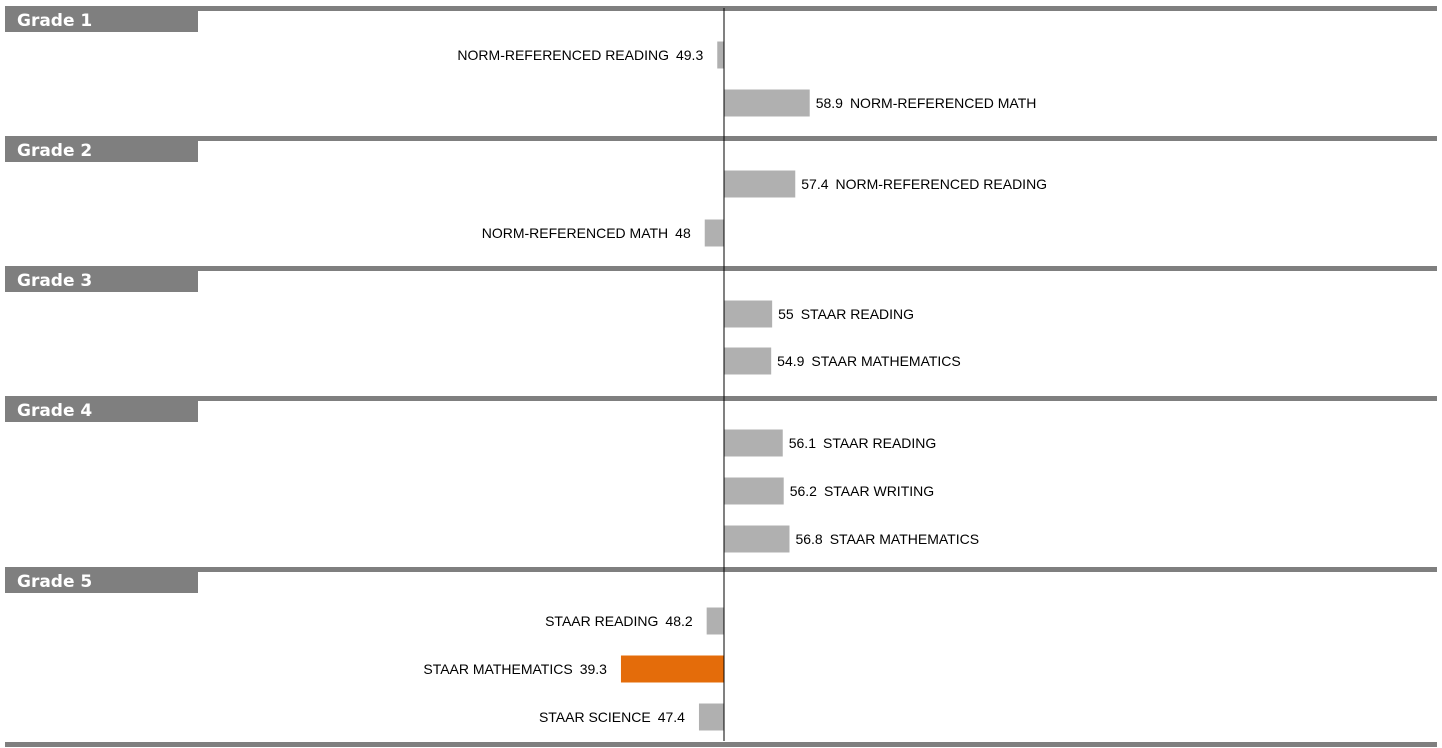 This screenshot has height=748, width=1442. Describe the element at coordinates (924, 184) in the screenshot. I see `bar-label: 57.4 NORM-REFERENCED READING` at that location.